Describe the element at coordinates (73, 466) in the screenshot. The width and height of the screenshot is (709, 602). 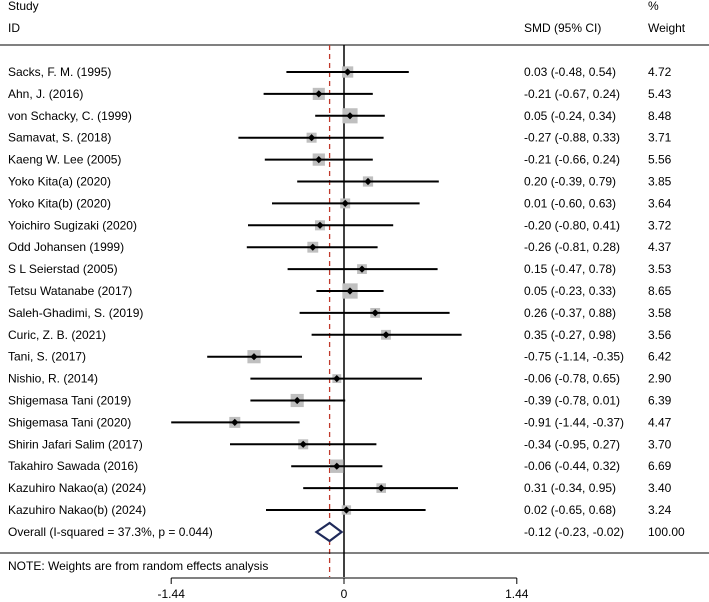
I see `study-name: Takahiro Sawada (2016)` at that location.